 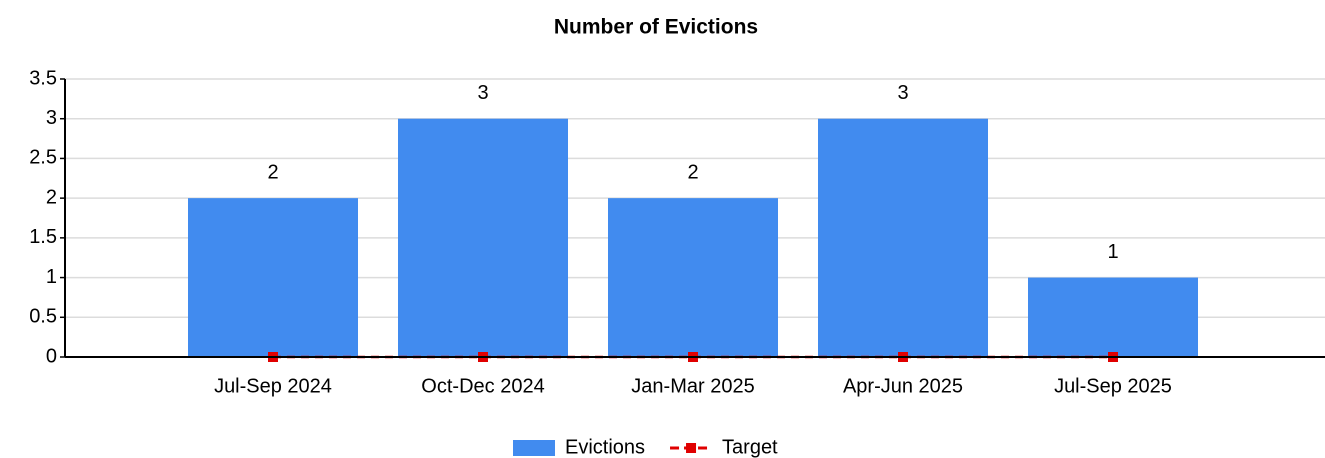 I want to click on y-tick-label: 3, so click(x=51, y=118).